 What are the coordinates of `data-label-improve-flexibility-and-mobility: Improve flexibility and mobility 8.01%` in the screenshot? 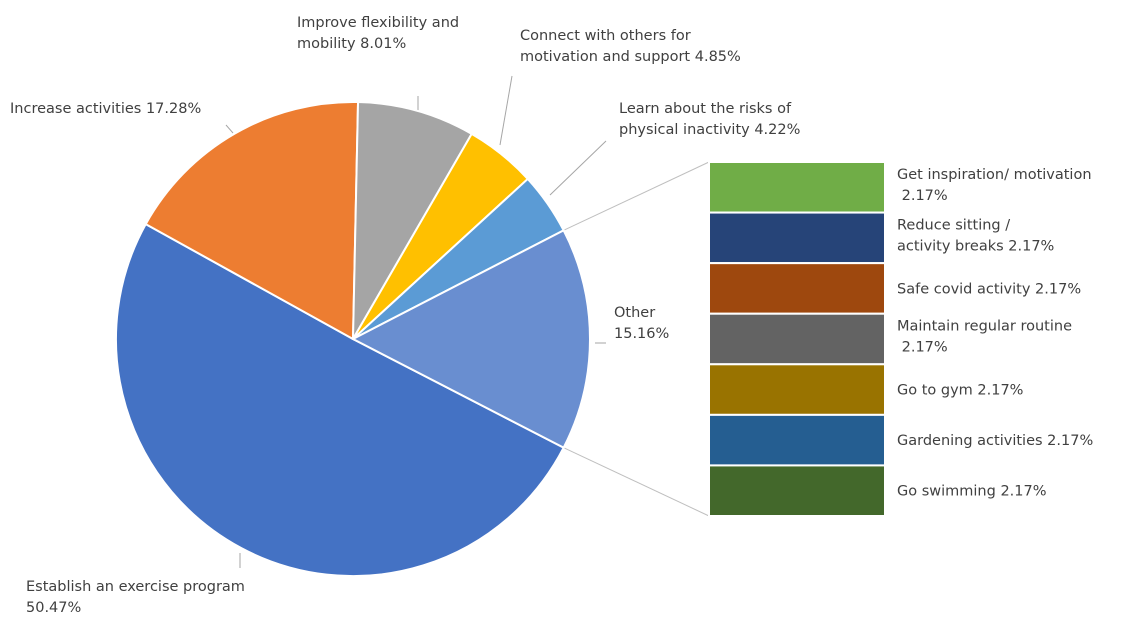 It's located at (378, 33).